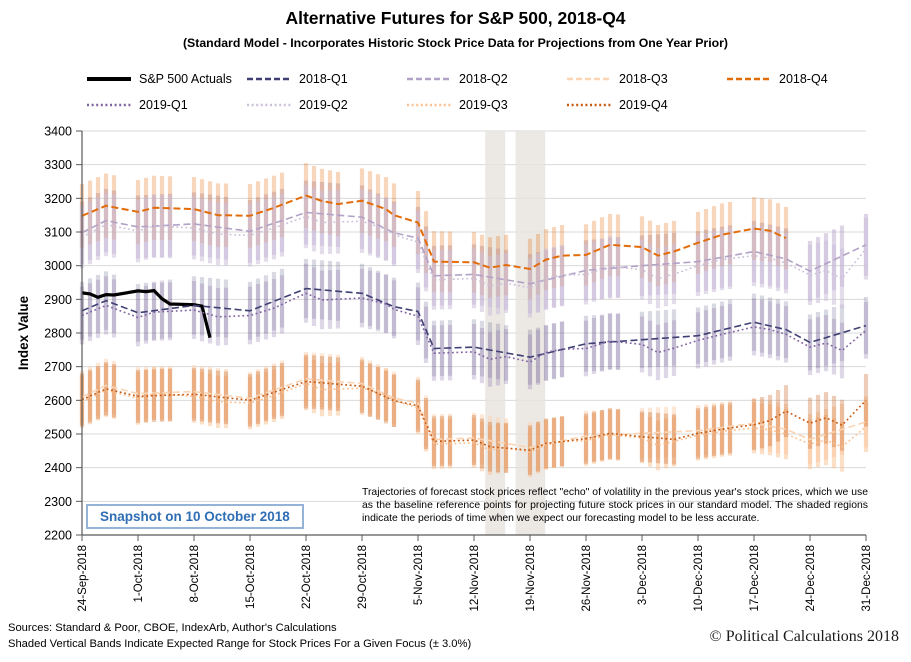  I want to click on y-tick-label: 3100, so click(58, 233).